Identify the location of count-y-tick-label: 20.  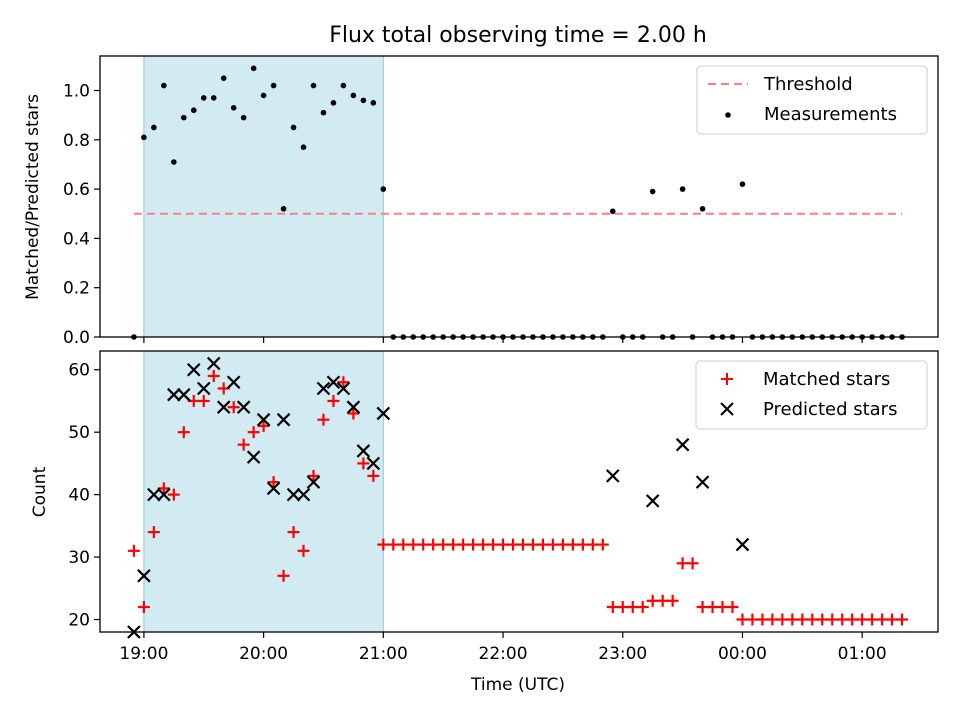
(79, 621).